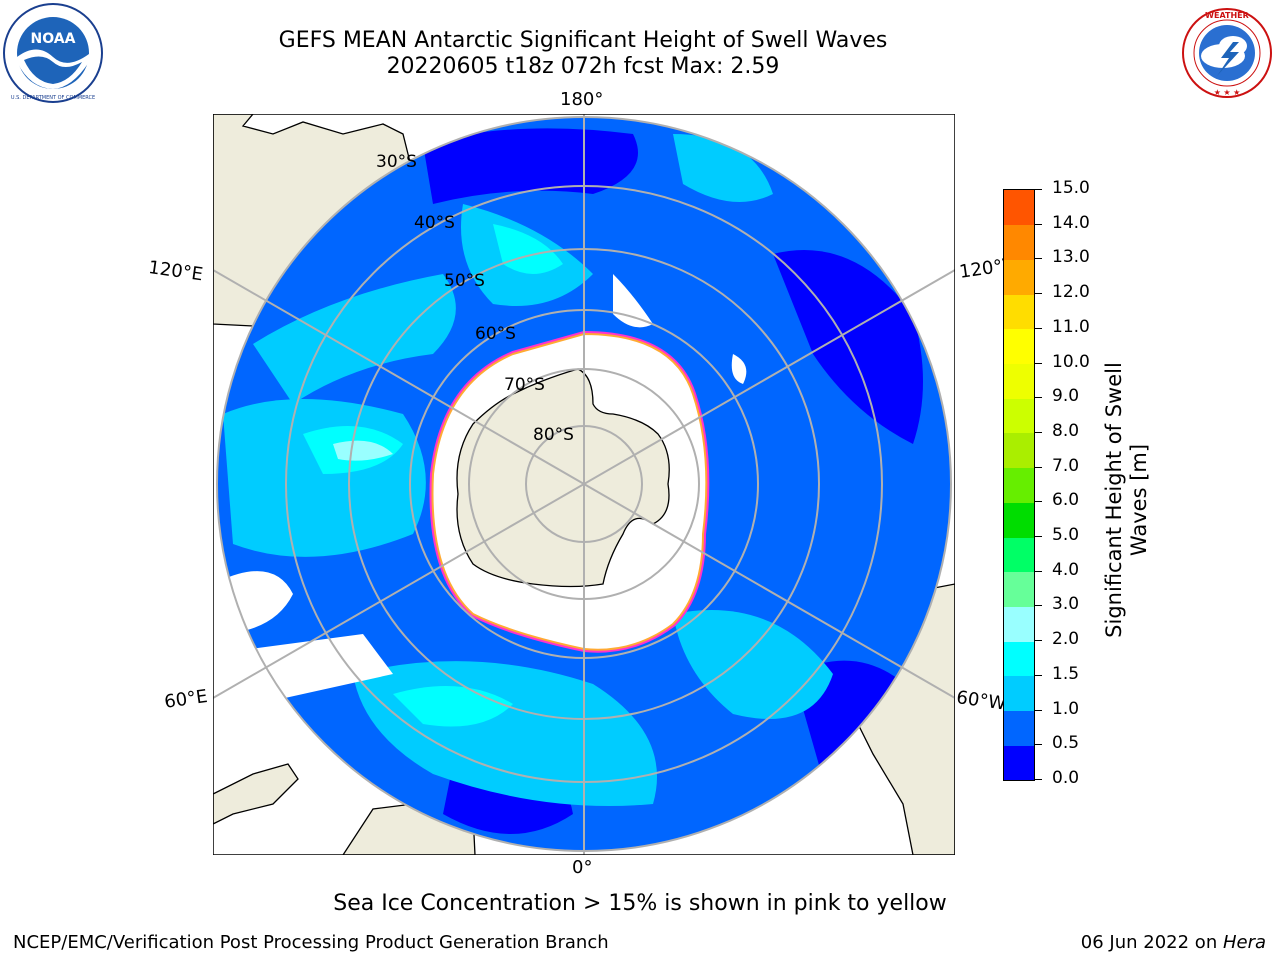  What do you see at coordinates (981, 701) in the screenshot?
I see `lon-label-60w: 60°W` at bounding box center [981, 701].